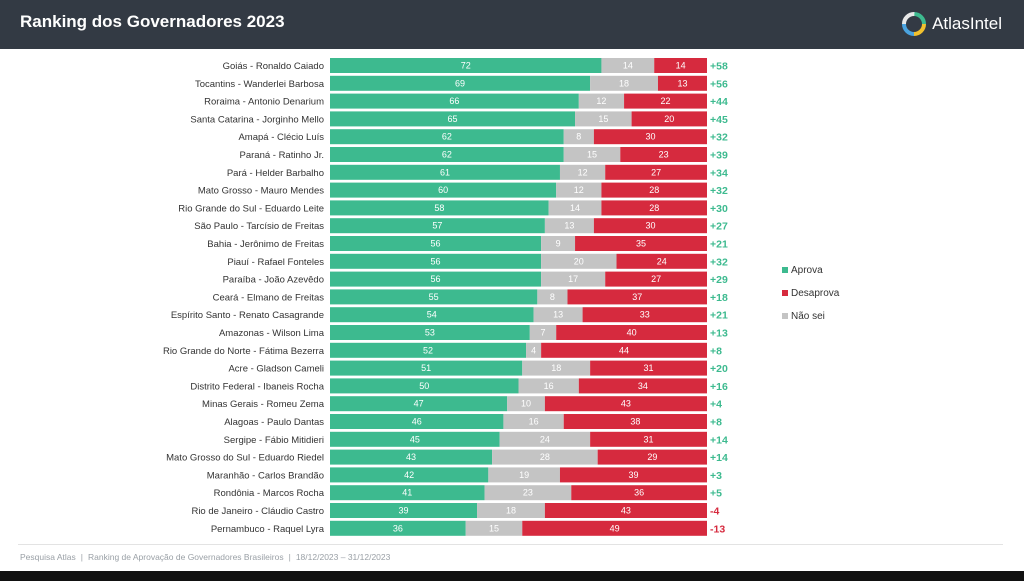 Image resolution: width=1024 pixels, height=581 pixels. I want to click on data-label: 15, so click(603, 119).